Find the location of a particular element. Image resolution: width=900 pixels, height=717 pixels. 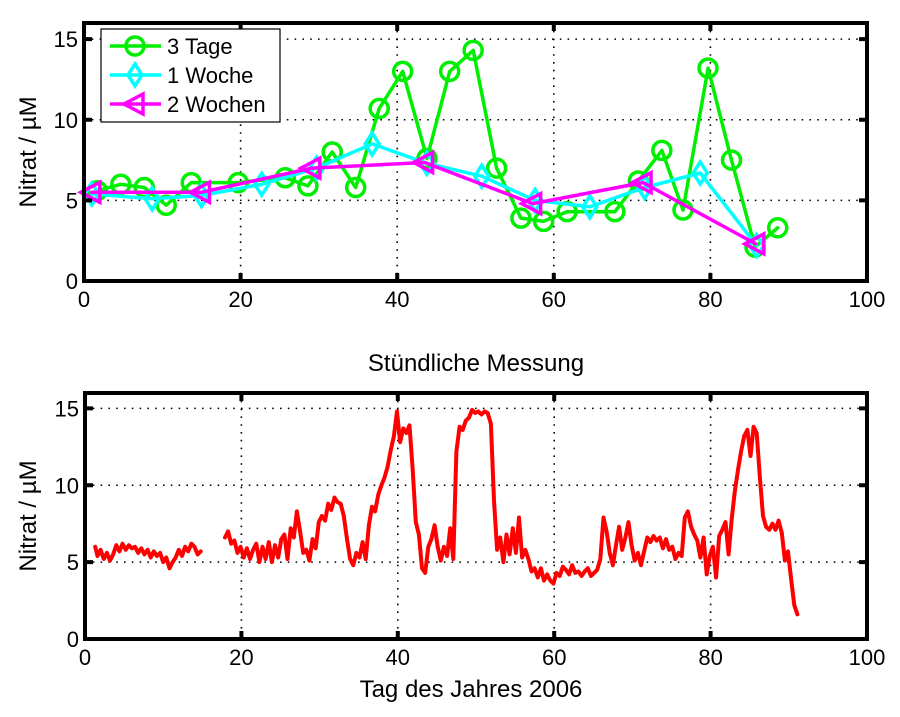

legend-item: 1 Woche is located at coordinates (181, 75).